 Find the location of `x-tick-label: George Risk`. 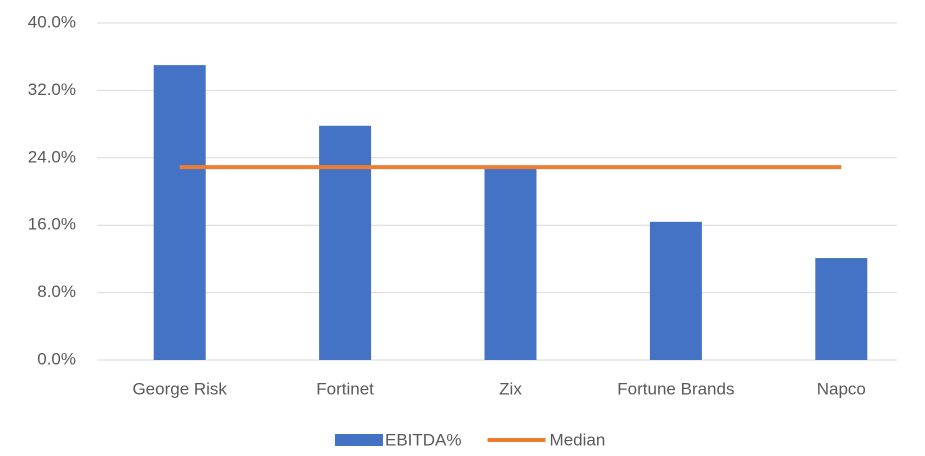

x-tick-label: George Risk is located at coordinates (179, 388).